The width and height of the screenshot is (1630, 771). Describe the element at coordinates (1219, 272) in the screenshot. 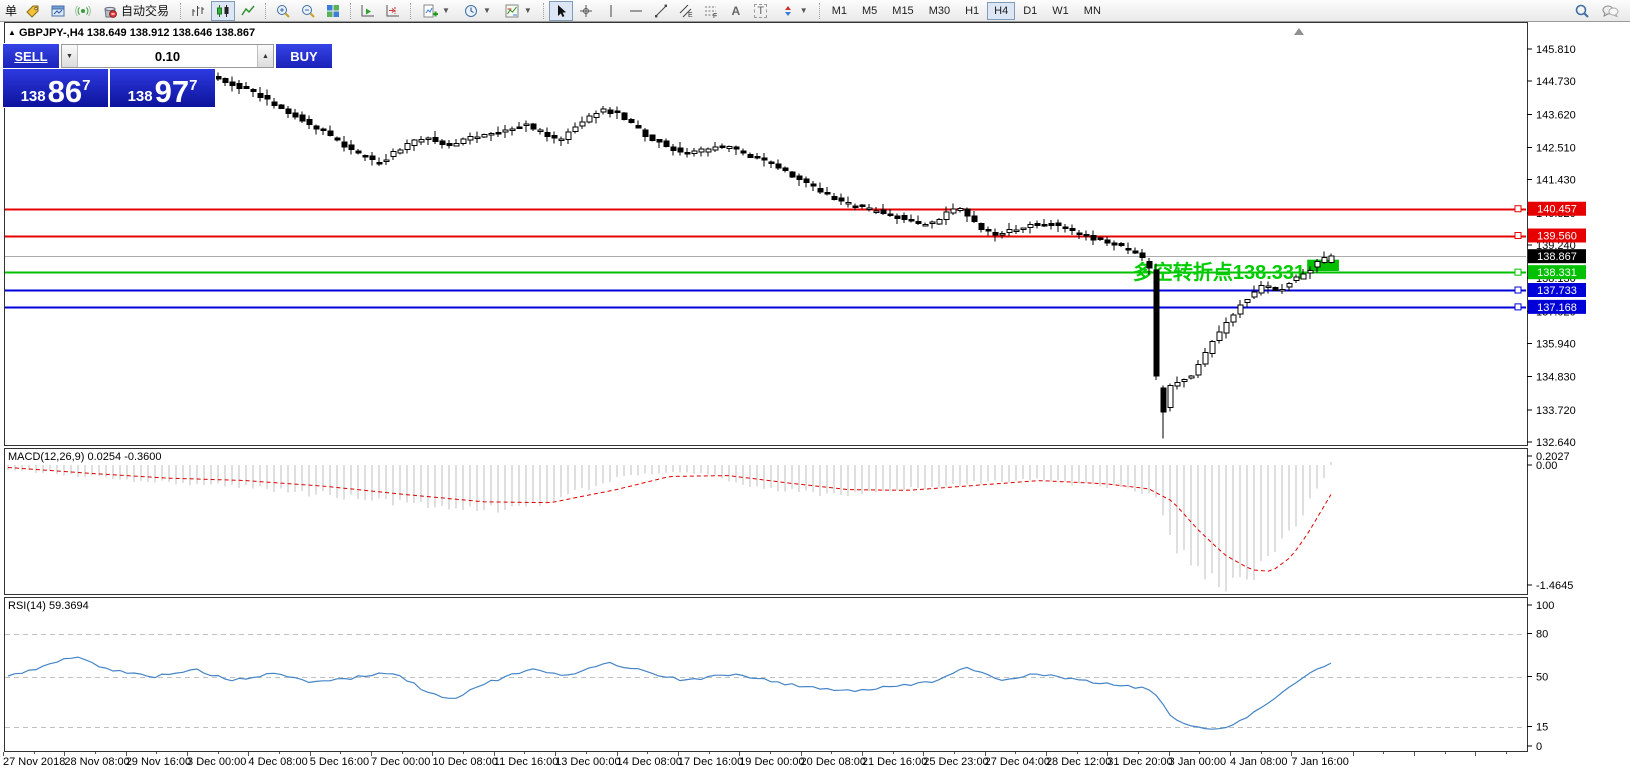

I see `turning-point-annotation: 多空转折点138.331` at that location.